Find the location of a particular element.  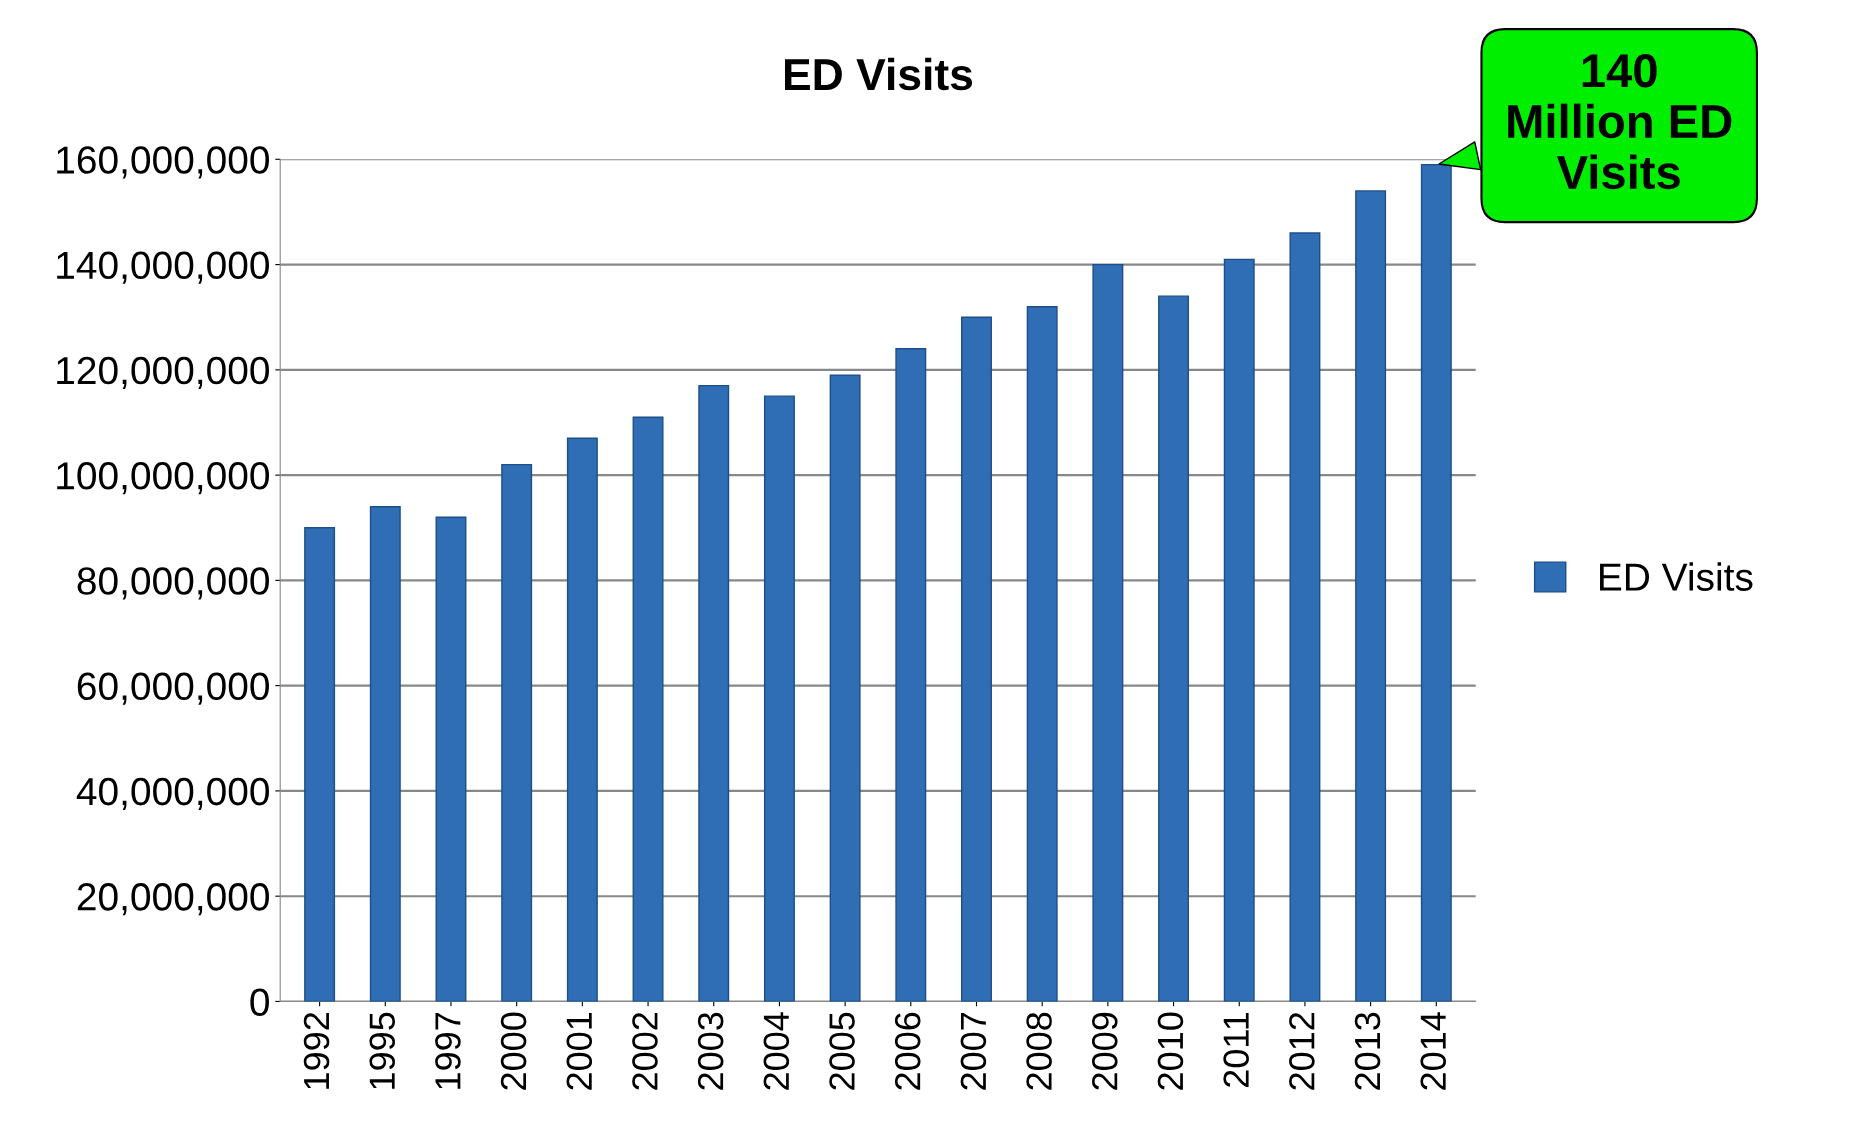

y-tick-label: 120,000,000 is located at coordinates (163, 372).